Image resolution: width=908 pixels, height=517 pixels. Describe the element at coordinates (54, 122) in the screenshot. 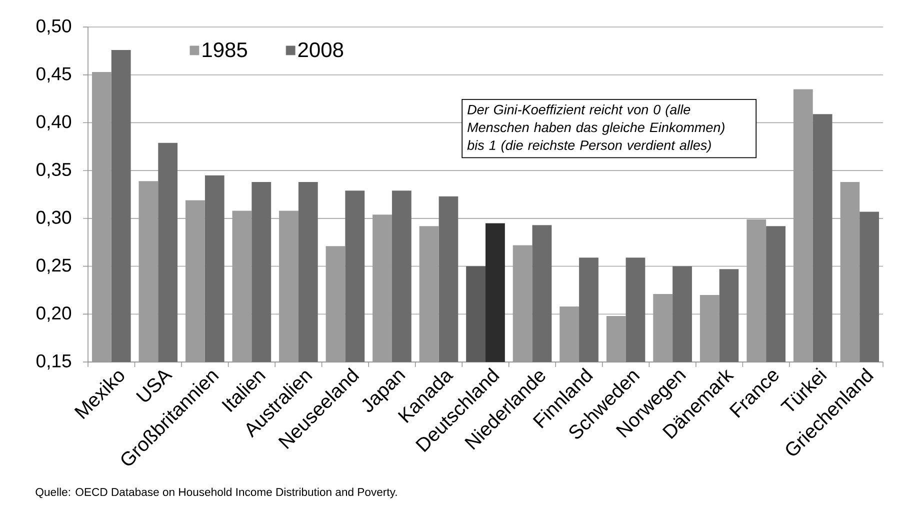

I see `y-tick-label: 0,40` at that location.